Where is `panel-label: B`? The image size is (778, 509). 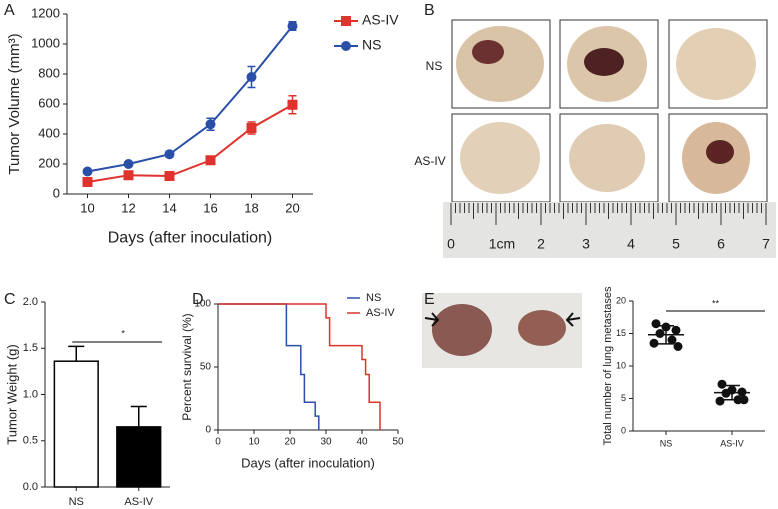
panel-label: B is located at coordinates (429, 10).